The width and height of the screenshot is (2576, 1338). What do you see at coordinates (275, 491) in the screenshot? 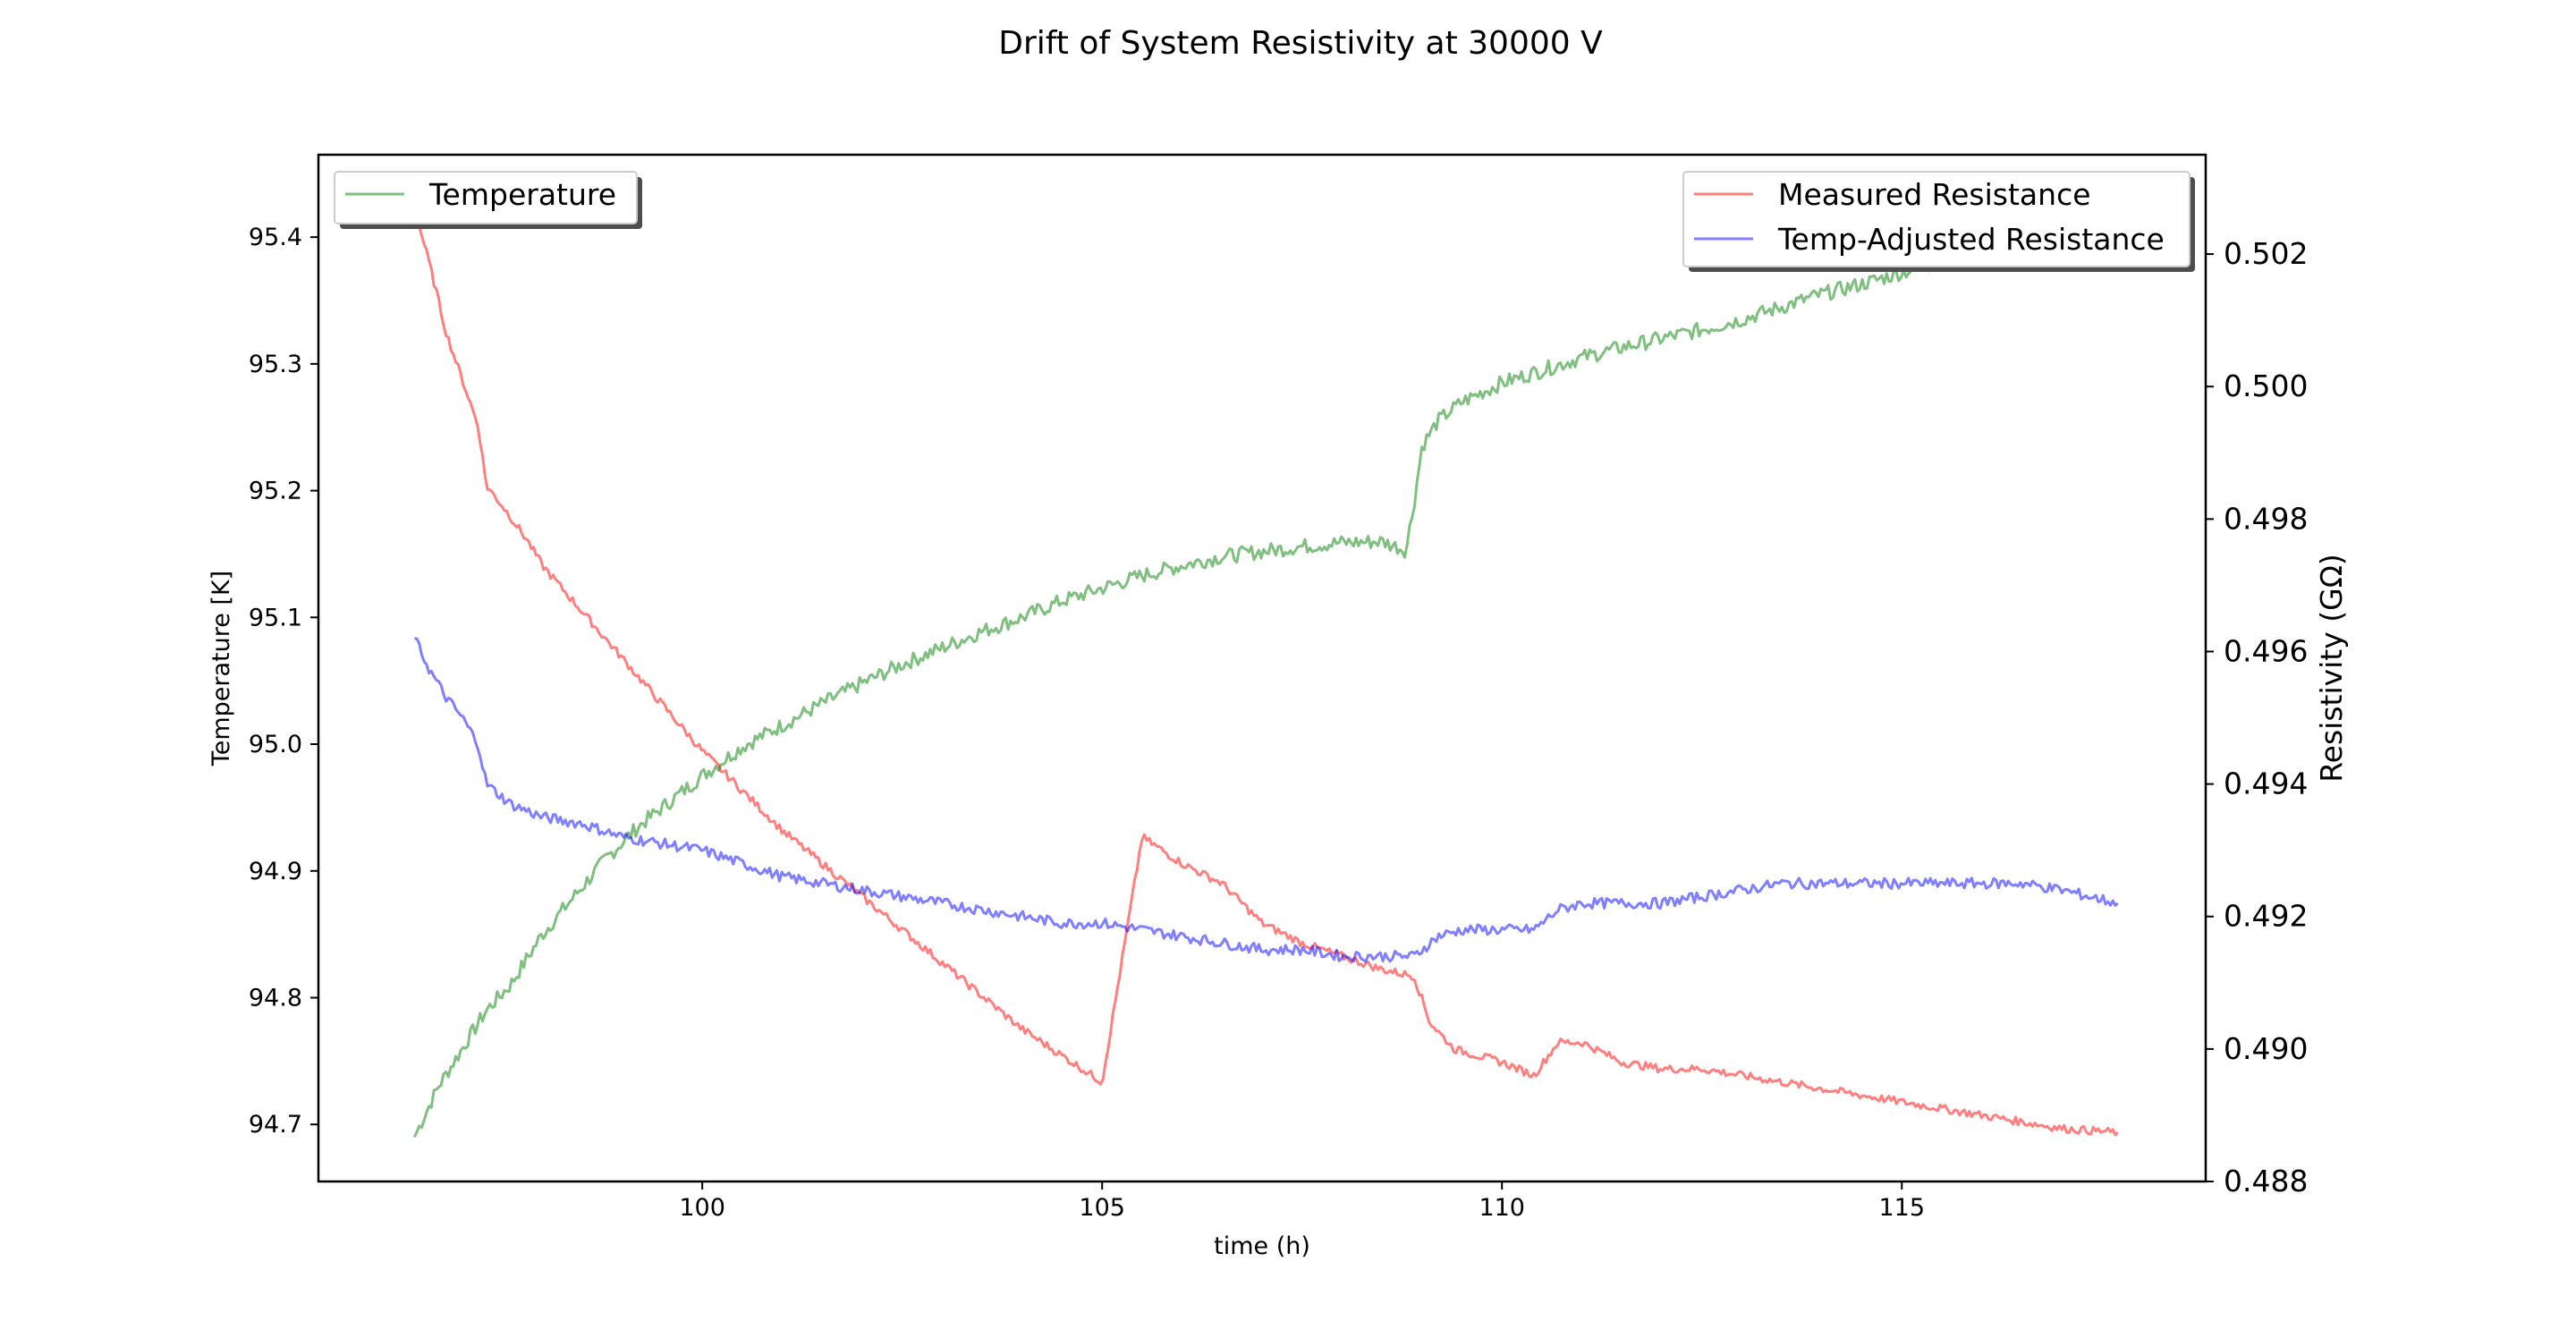
I see `left-y-tick-label: 95.2` at bounding box center [275, 491].